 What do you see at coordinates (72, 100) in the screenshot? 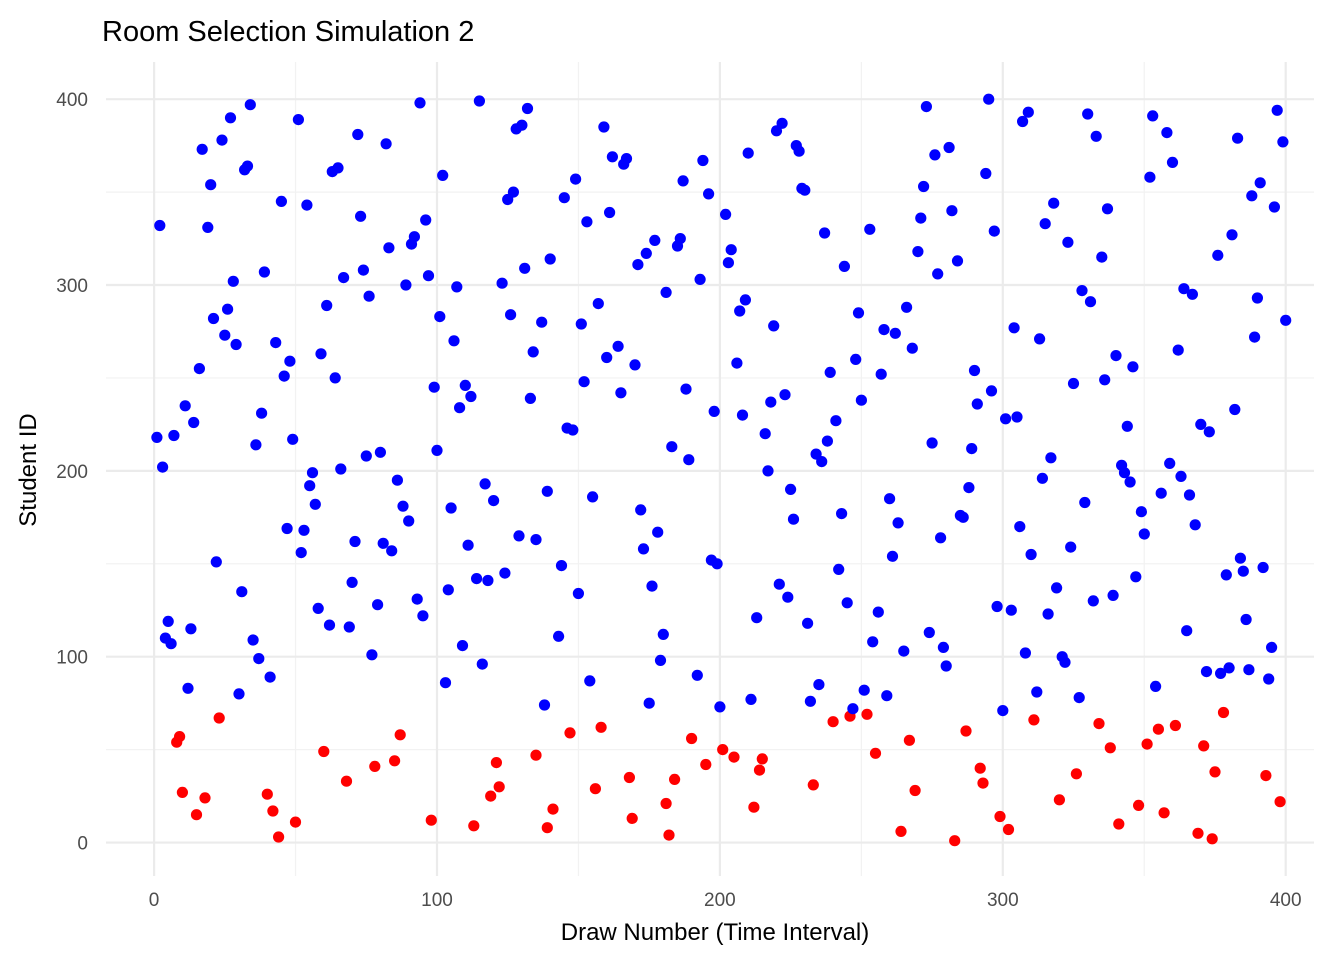
I see `y-tick-label: 400` at bounding box center [72, 100].